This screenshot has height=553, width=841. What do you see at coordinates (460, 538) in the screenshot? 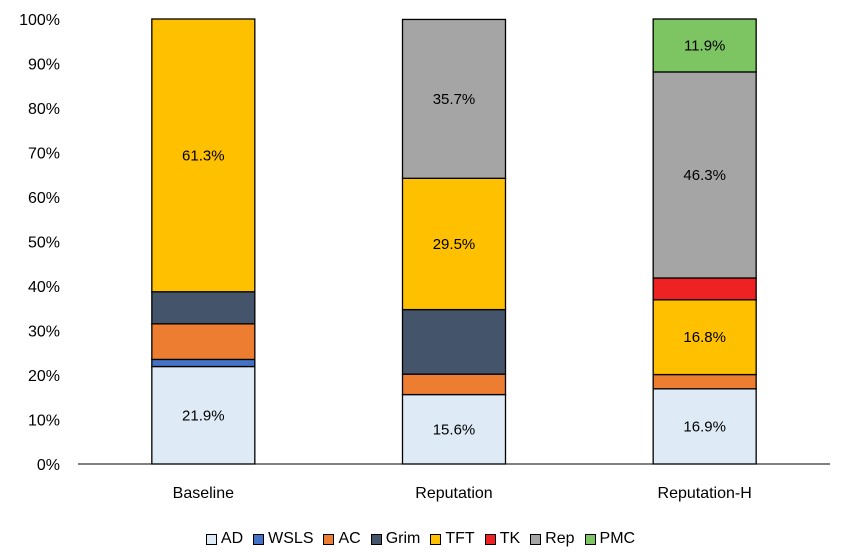
I see `legend-label: TFT` at bounding box center [460, 538].